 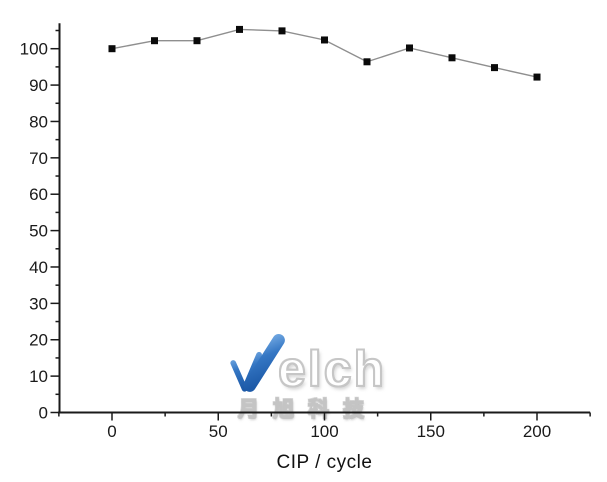 What do you see at coordinates (38, 267) in the screenshot?
I see `y-tick-label: 40` at bounding box center [38, 267].